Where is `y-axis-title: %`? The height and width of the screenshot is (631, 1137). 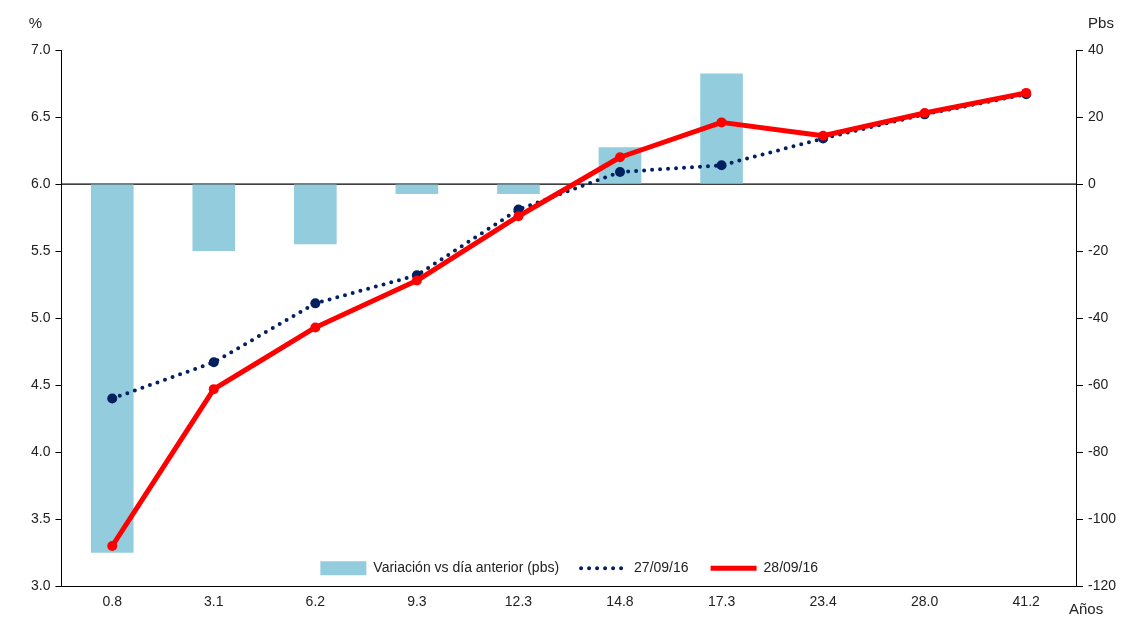
y-axis-title: % is located at coordinates (35, 23).